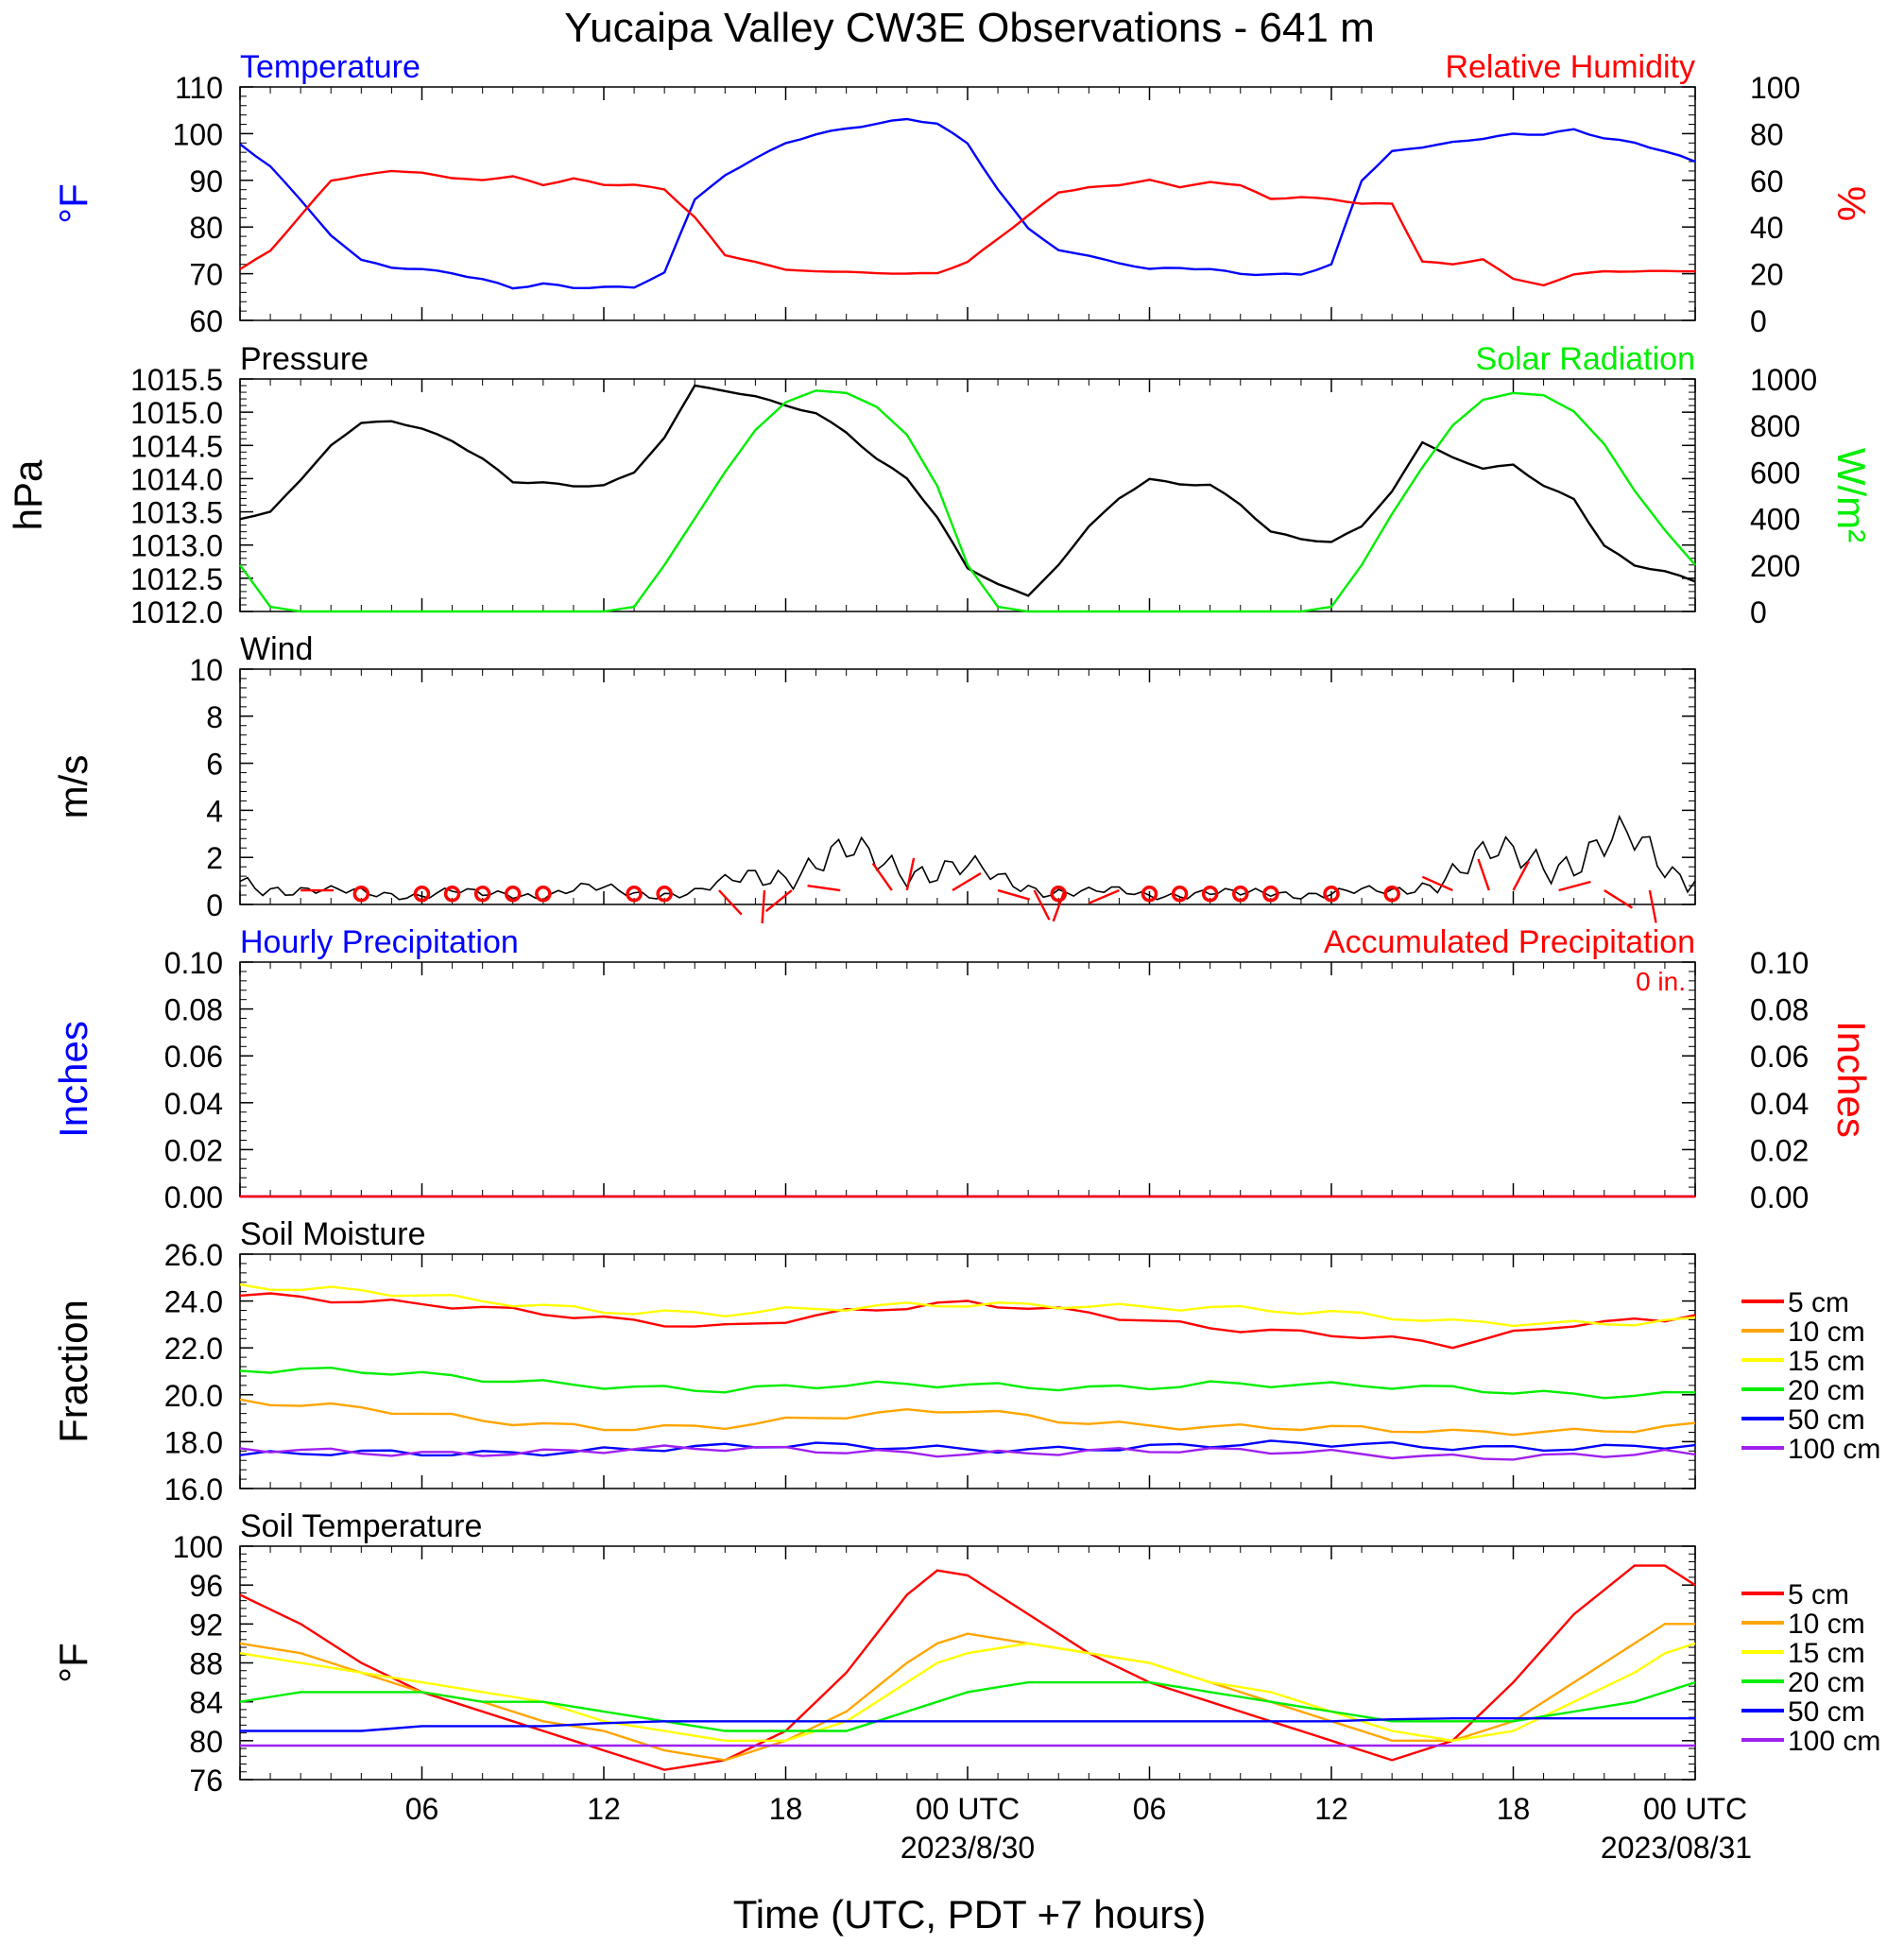 The image size is (1904, 1945). Describe the element at coordinates (276, 649) in the screenshot. I see `panel-title: Wind` at that location.